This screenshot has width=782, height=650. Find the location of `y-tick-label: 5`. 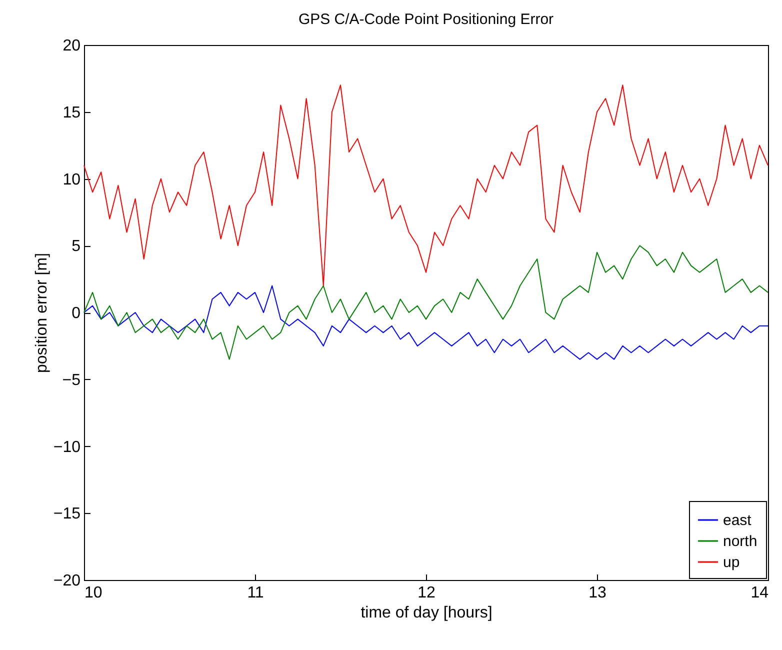

y-tick-label: 5 is located at coordinates (76, 247).